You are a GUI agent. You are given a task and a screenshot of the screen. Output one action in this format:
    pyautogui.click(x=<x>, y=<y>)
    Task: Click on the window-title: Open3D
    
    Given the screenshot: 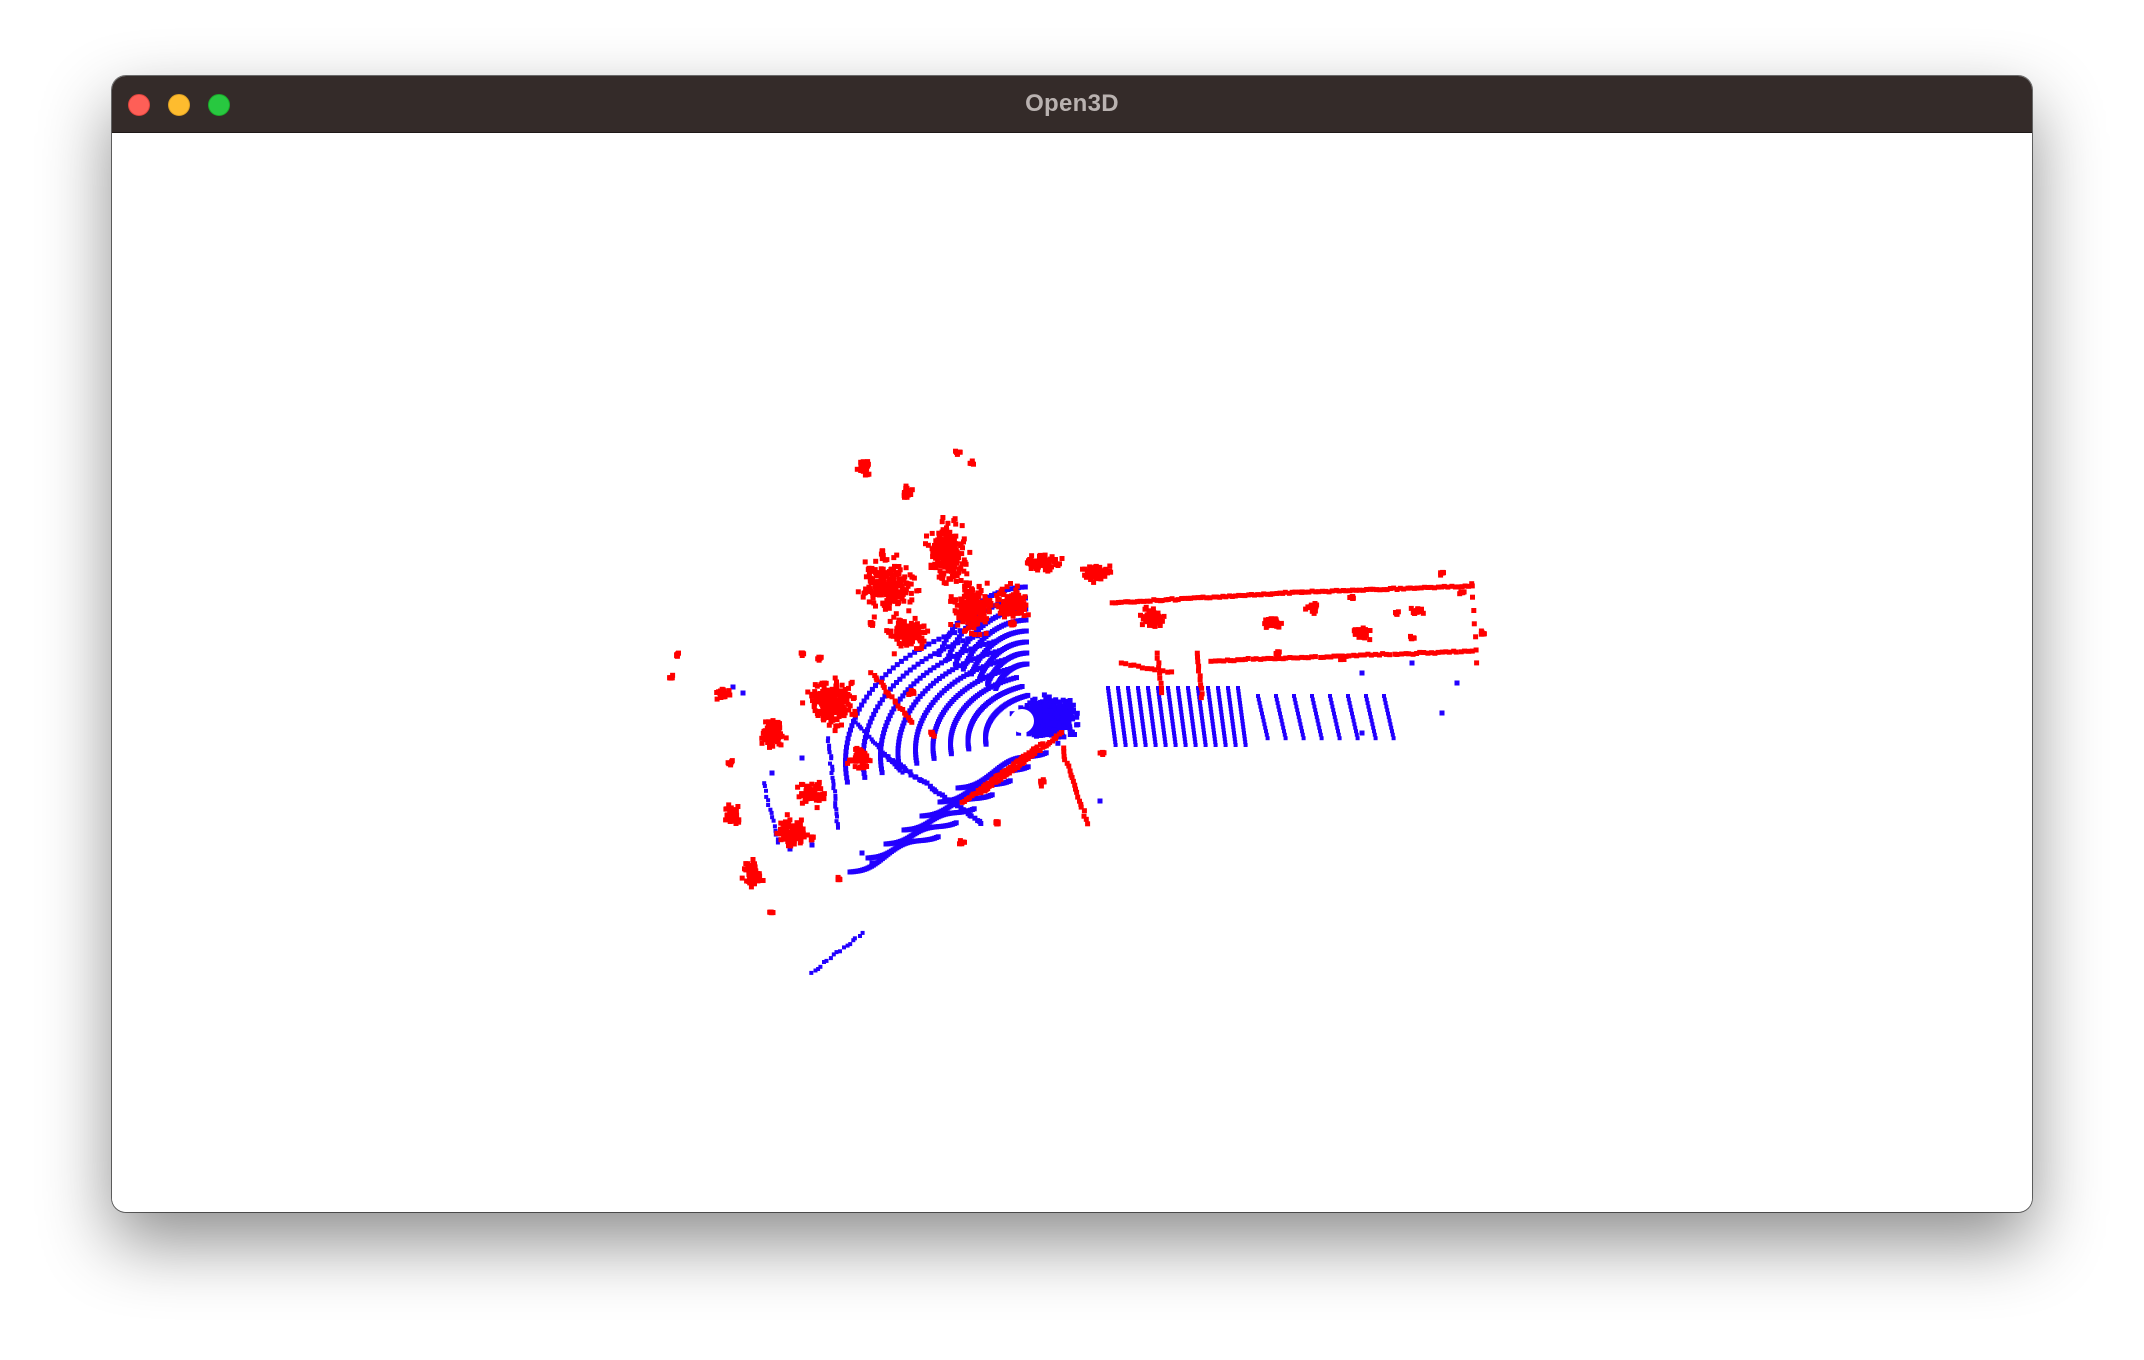 What is the action you would take?
    pyautogui.click(x=1072, y=103)
    